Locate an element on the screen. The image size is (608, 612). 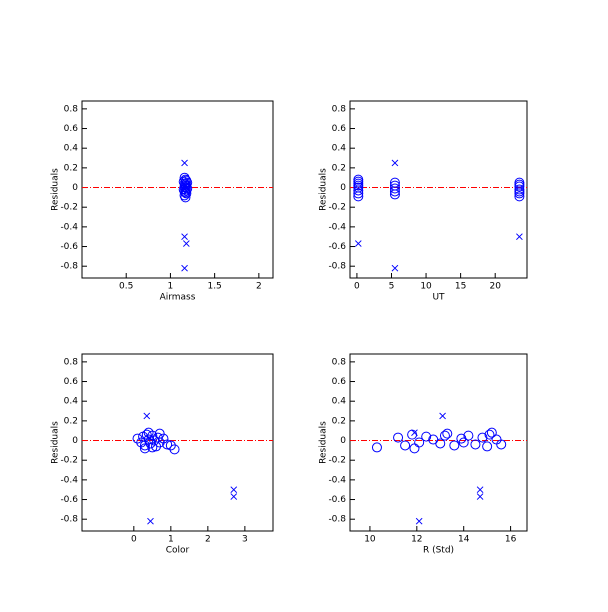
x-tick-label: 1.5 is located at coordinates (214, 287).